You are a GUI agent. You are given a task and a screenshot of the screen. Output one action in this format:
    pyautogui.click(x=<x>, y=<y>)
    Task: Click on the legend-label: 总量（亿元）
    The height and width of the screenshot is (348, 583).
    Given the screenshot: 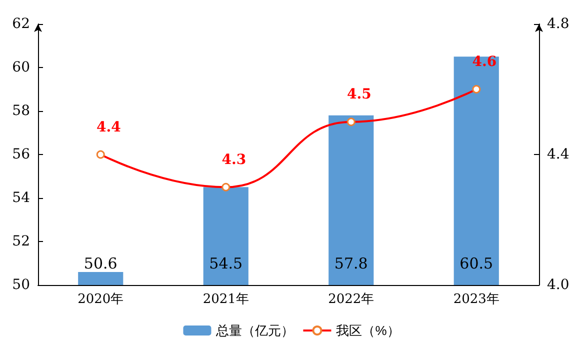 What is the action you would take?
    pyautogui.click(x=254, y=330)
    